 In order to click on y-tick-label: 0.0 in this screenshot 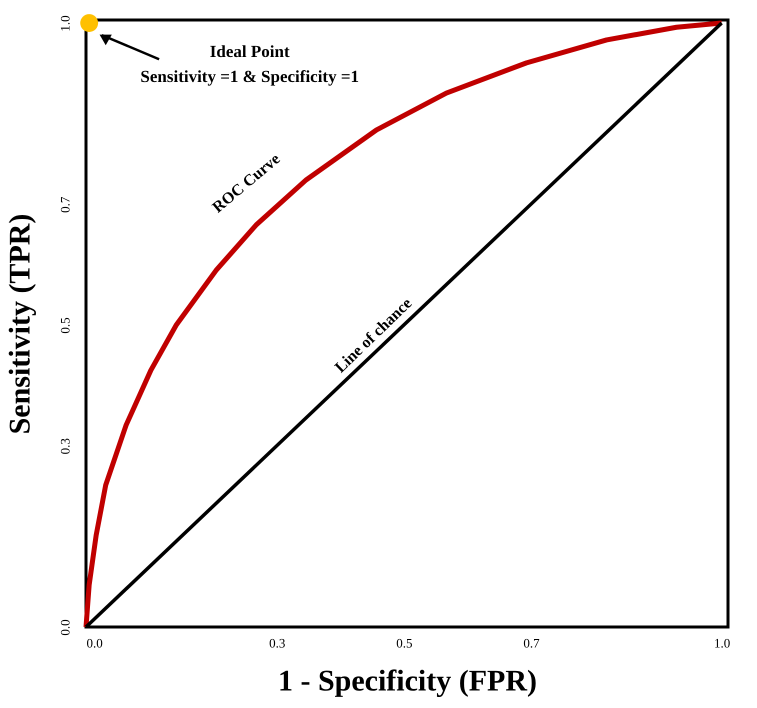, I will do `click(65, 627)`.